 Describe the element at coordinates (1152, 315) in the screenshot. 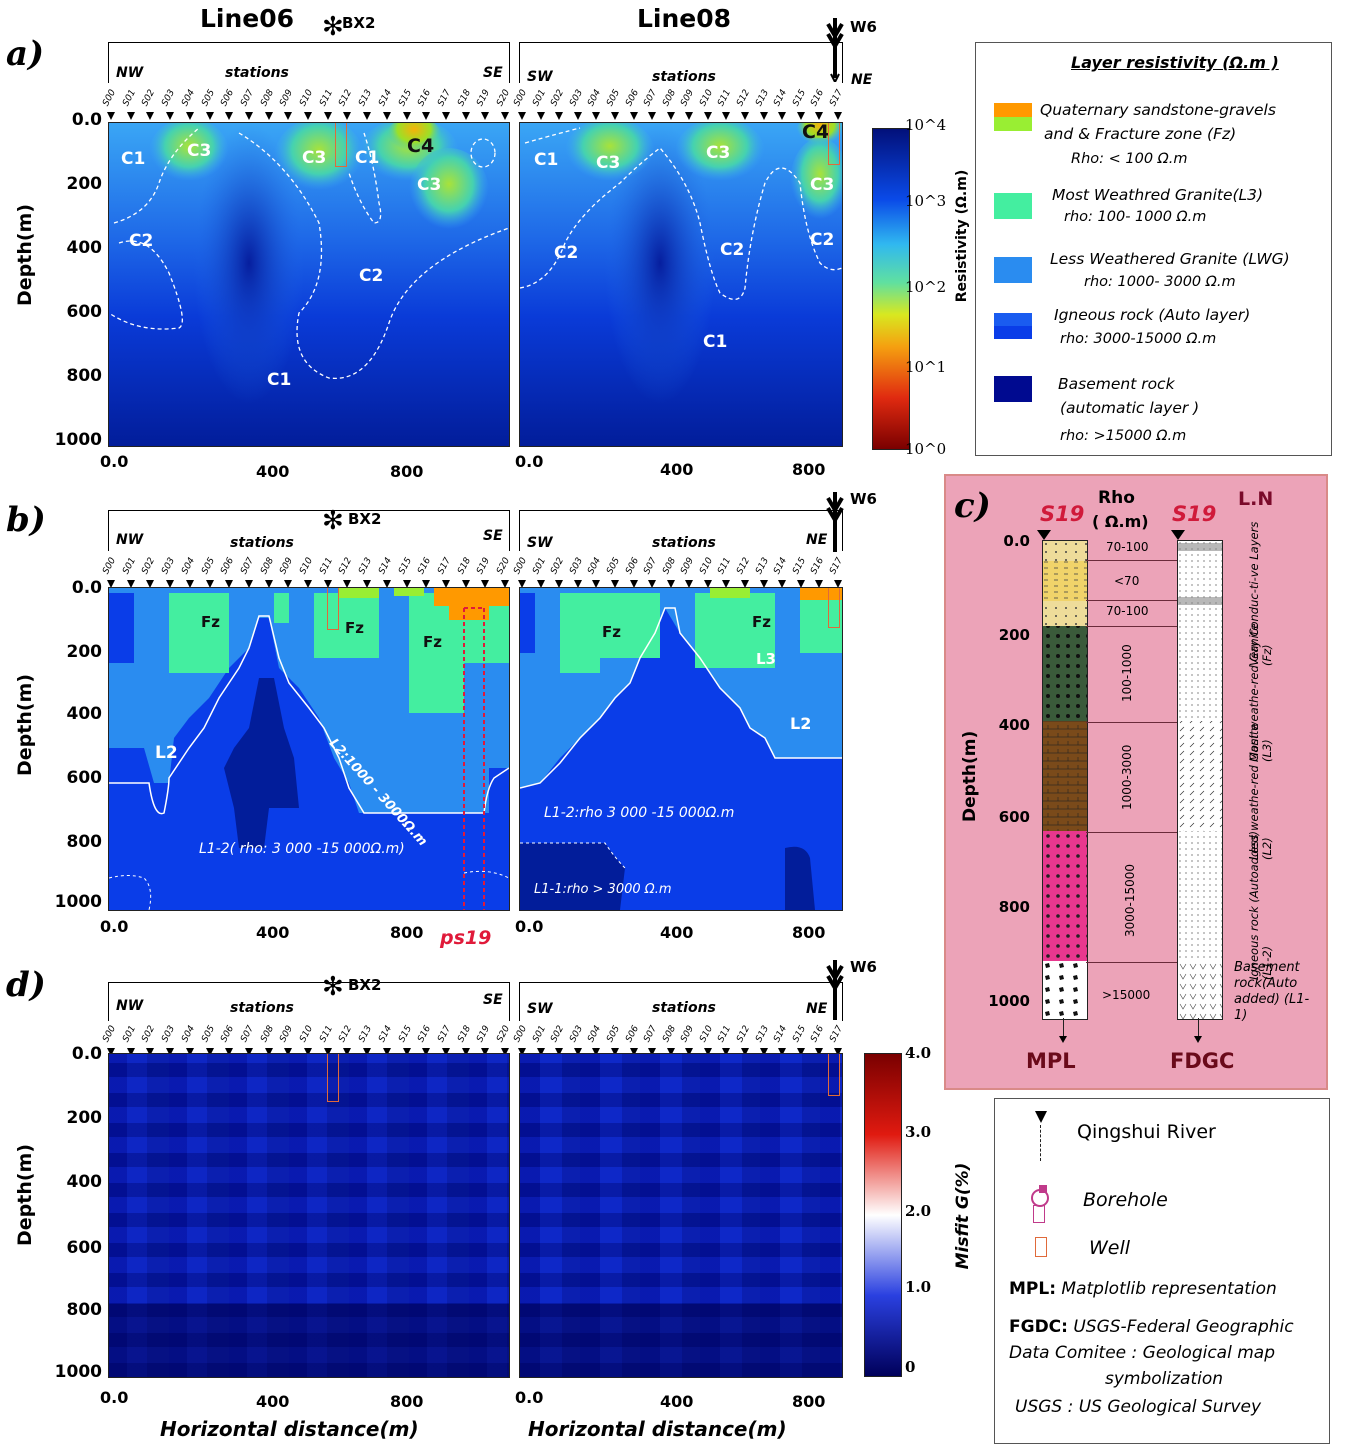

I see `legend-item-name: Igneous rock (Auto layer)` at that location.